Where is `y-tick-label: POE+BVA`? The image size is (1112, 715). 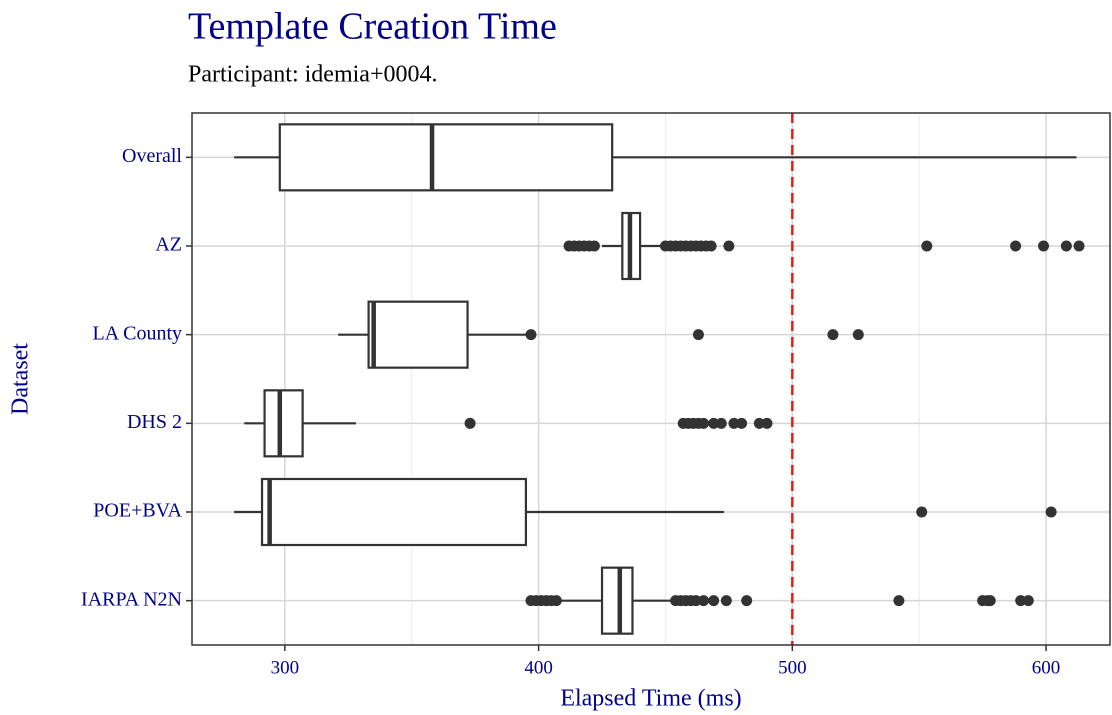 y-tick-label: POE+BVA is located at coordinates (137, 511).